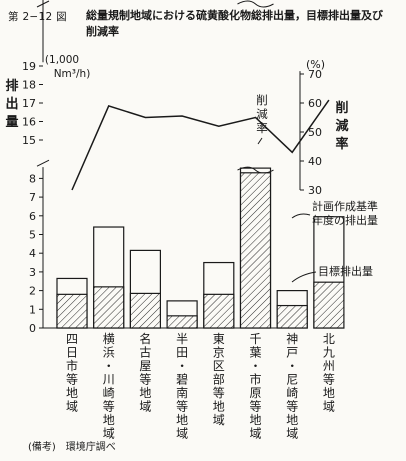 This screenshot has height=461, width=406. What do you see at coordinates (32, 291) in the screenshot?
I see `left-tick-label: 2` at bounding box center [32, 291].